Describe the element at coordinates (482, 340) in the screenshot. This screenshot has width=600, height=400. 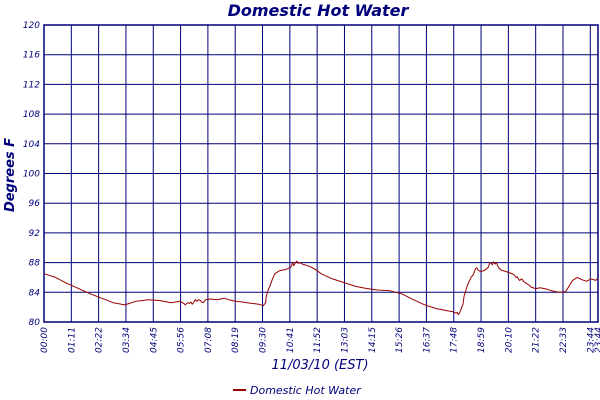
I see `x-tick-label: 18:59` at that location.